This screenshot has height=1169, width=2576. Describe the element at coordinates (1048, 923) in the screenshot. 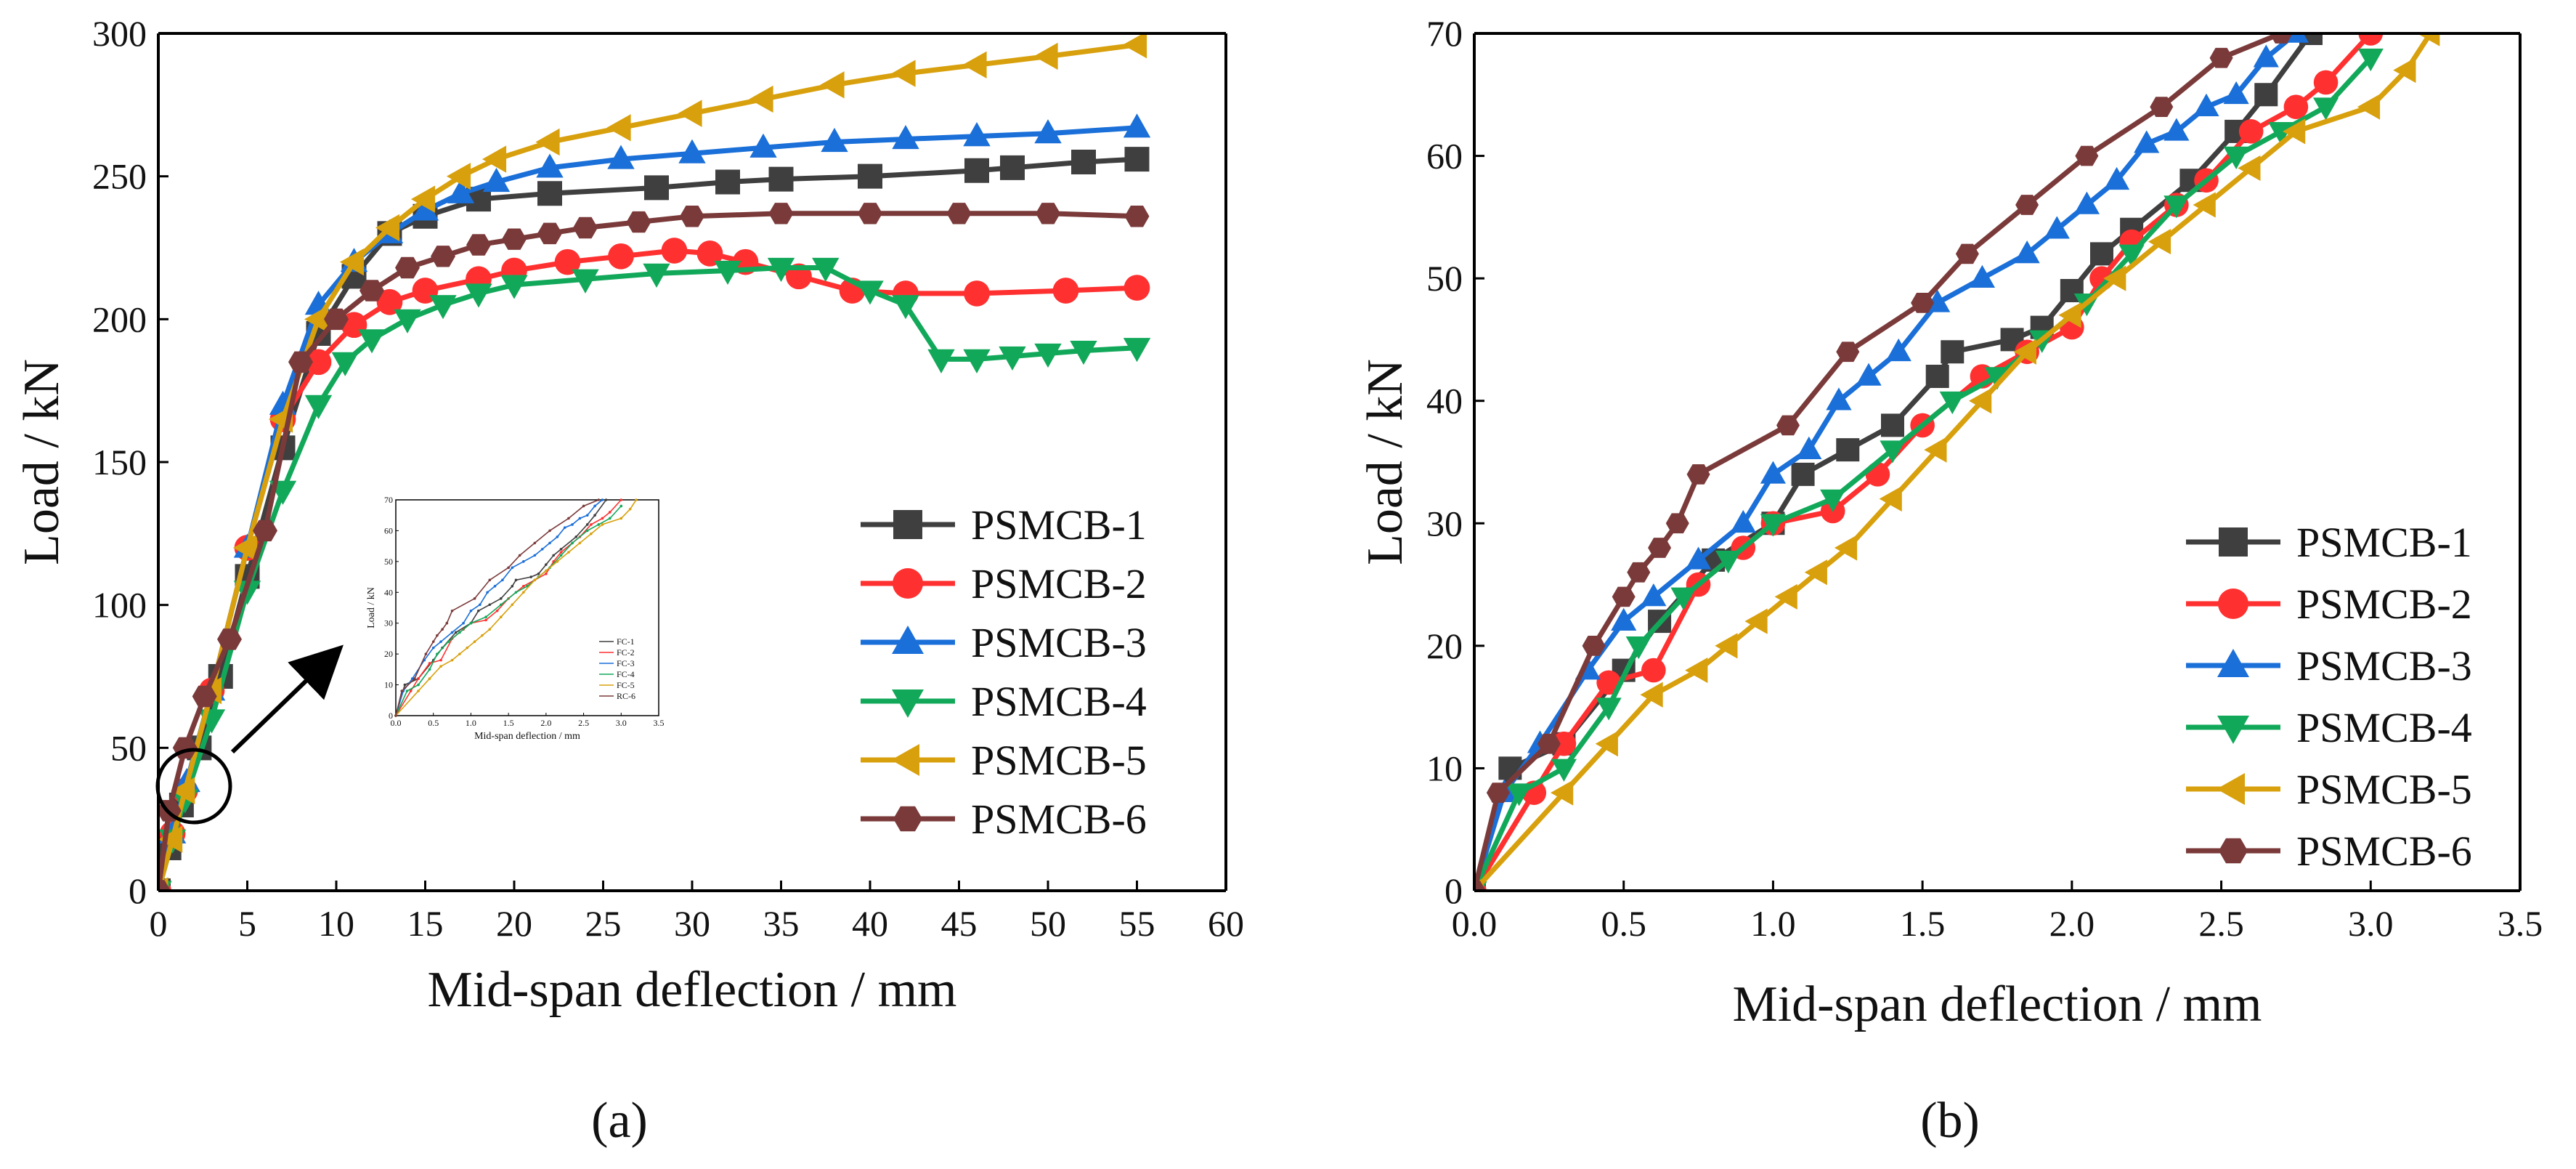

I see `panel-a-x-tick-label: 50` at that location.